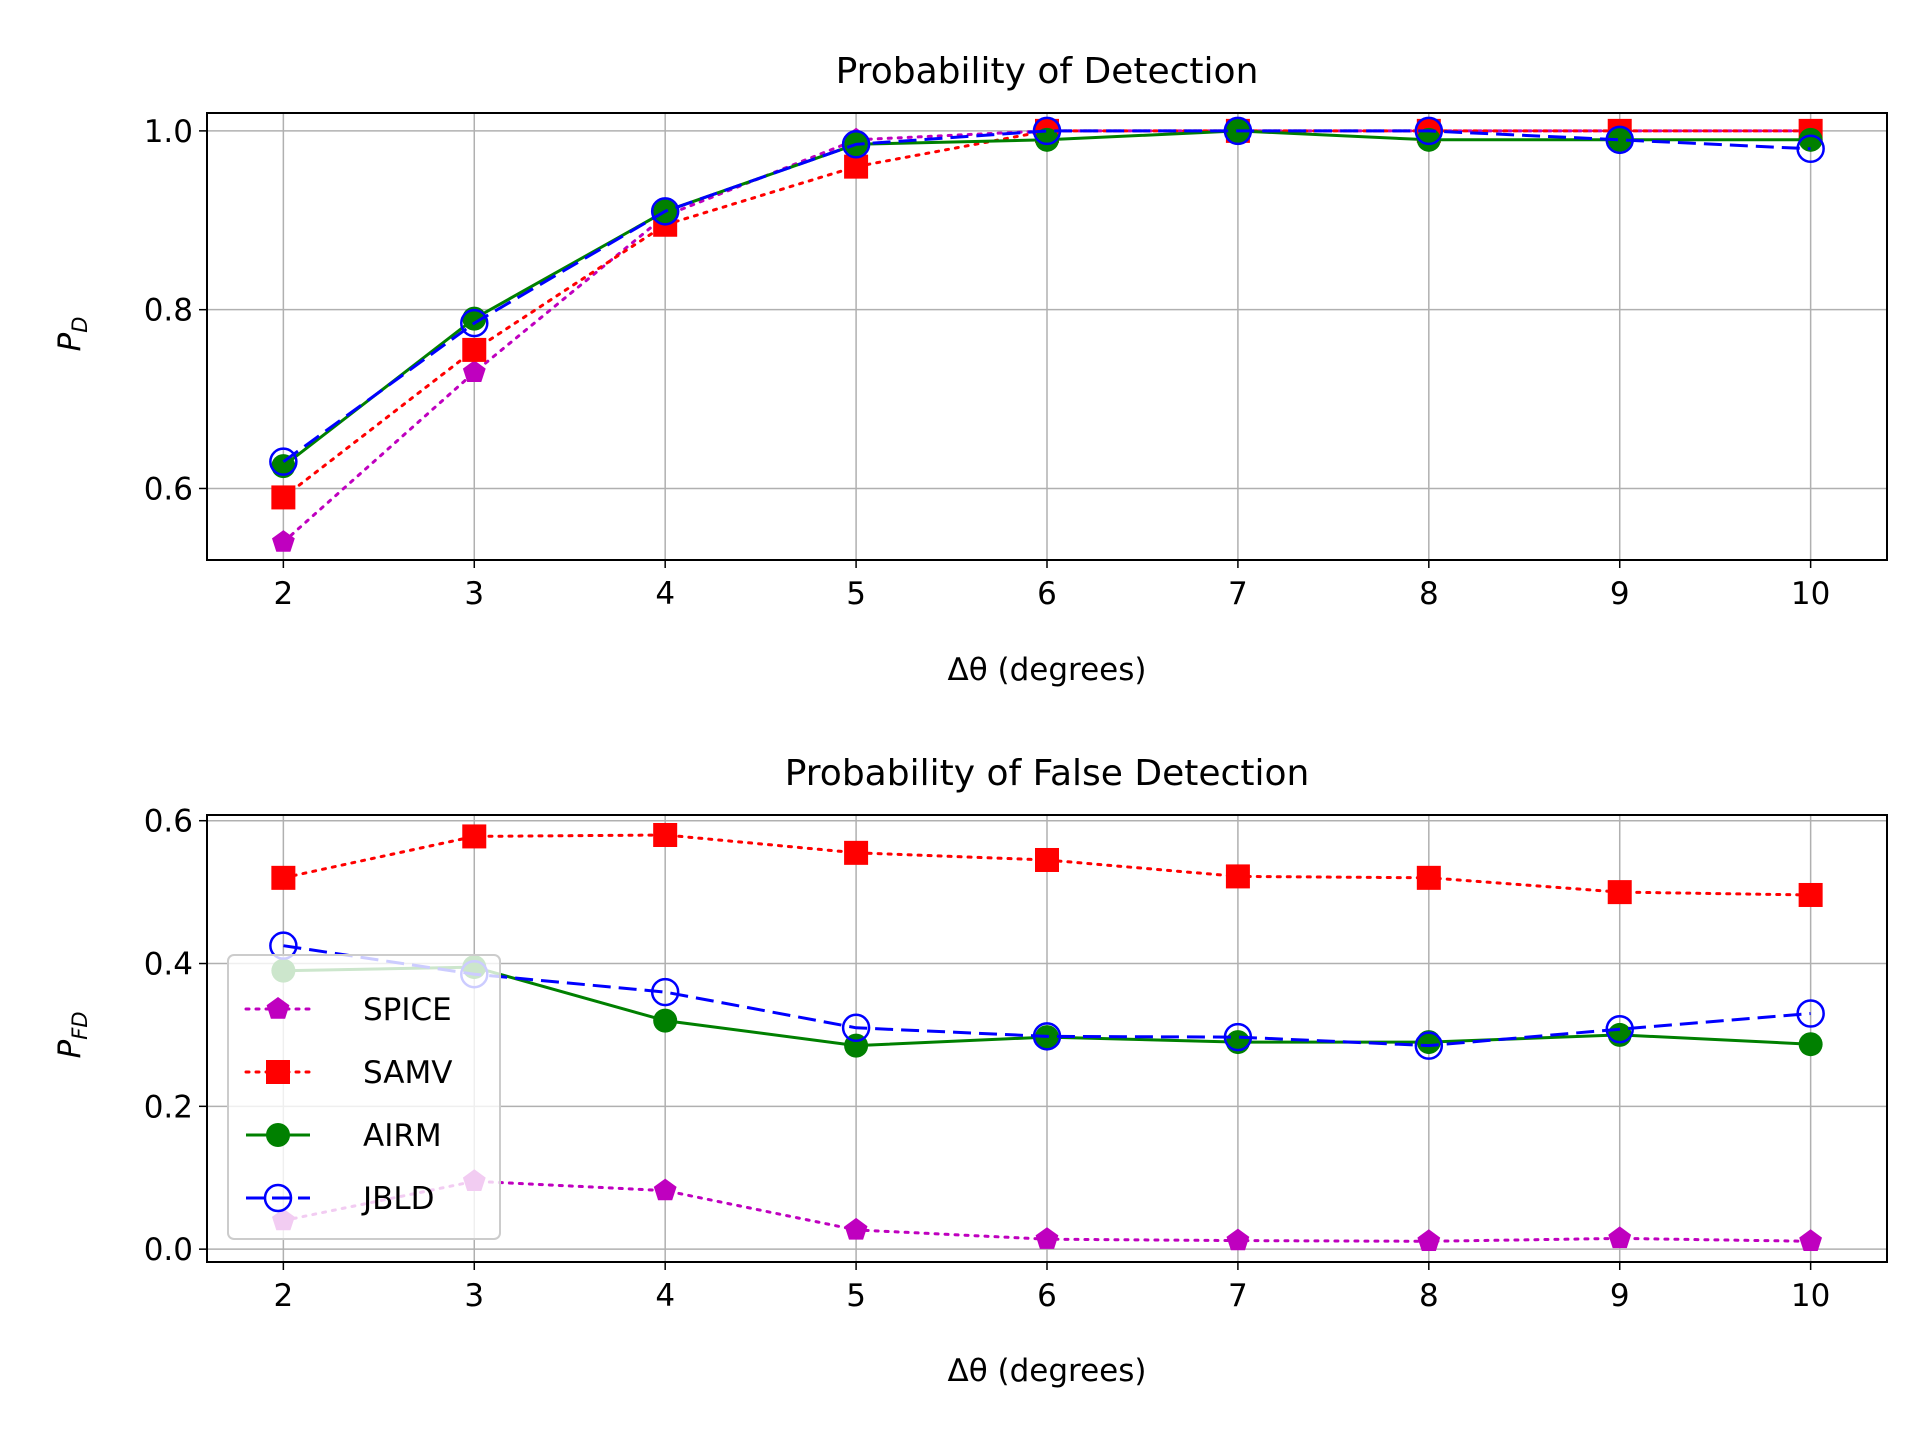 The image size is (1920, 1440). Describe the element at coordinates (402, 1136) in the screenshot. I see `legend-airm-label: AIRM` at that location.